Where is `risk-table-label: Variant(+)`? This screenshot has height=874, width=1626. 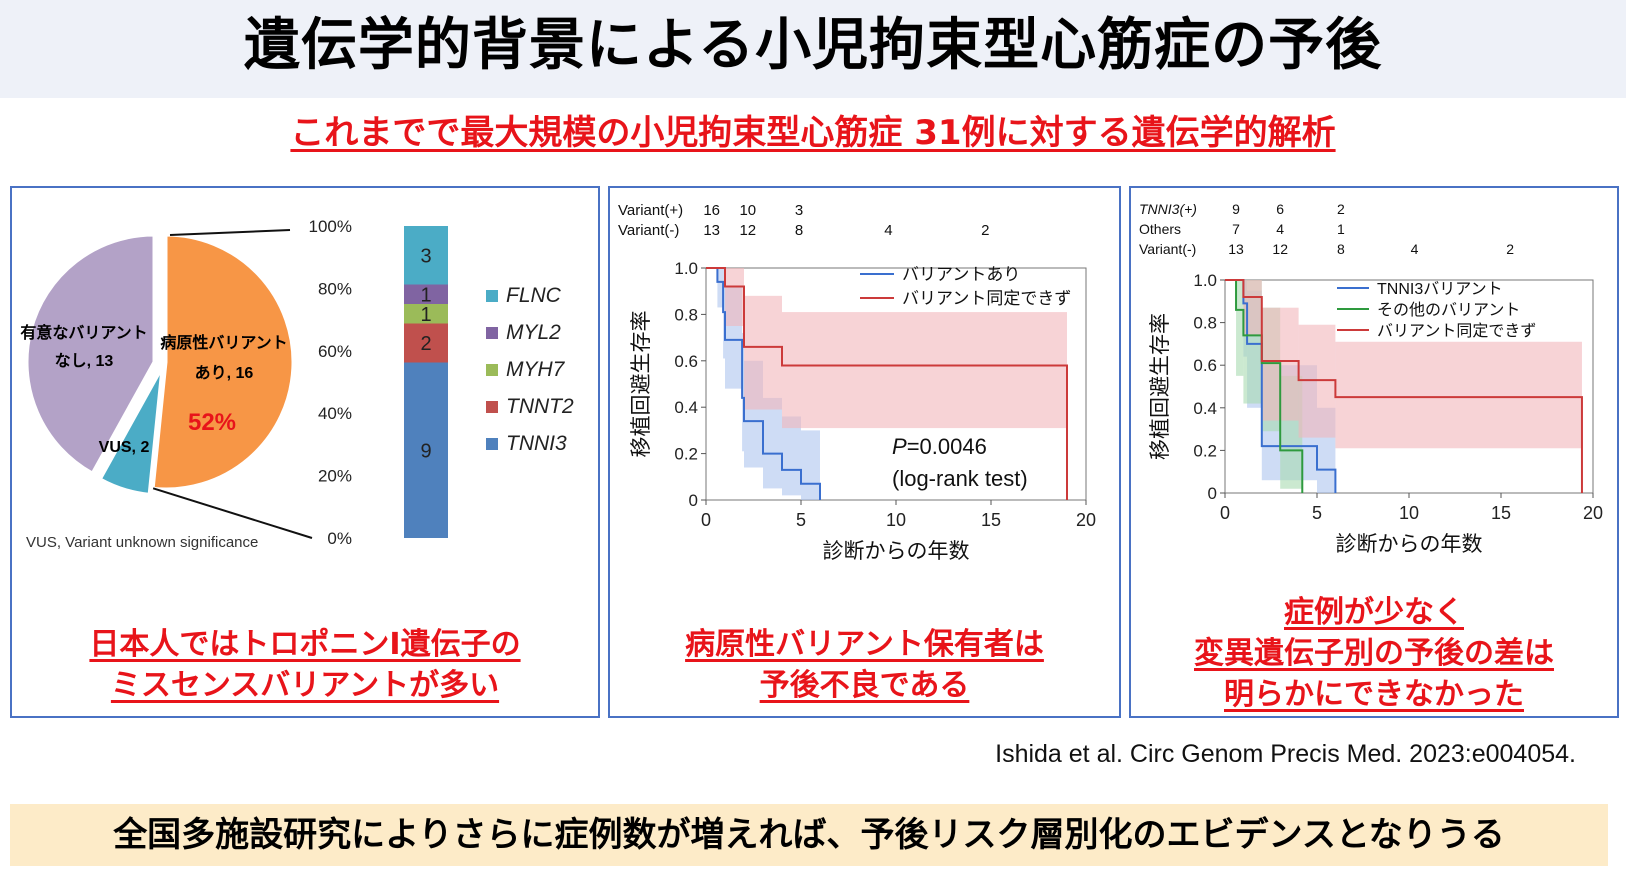 risk-table-label: Variant(+) is located at coordinates (650, 210).